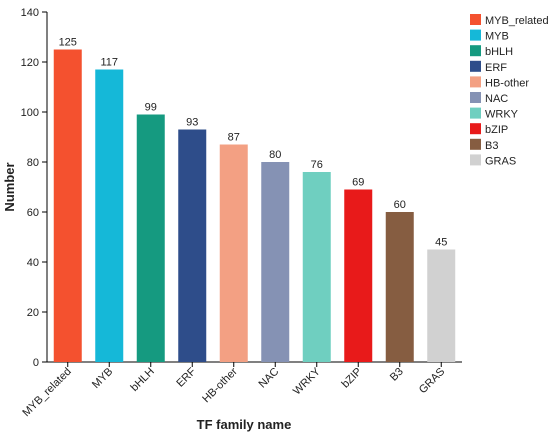 The height and width of the screenshot is (441, 550). What do you see at coordinates (496, 99) in the screenshot?
I see `legend-label: NAC` at bounding box center [496, 99].